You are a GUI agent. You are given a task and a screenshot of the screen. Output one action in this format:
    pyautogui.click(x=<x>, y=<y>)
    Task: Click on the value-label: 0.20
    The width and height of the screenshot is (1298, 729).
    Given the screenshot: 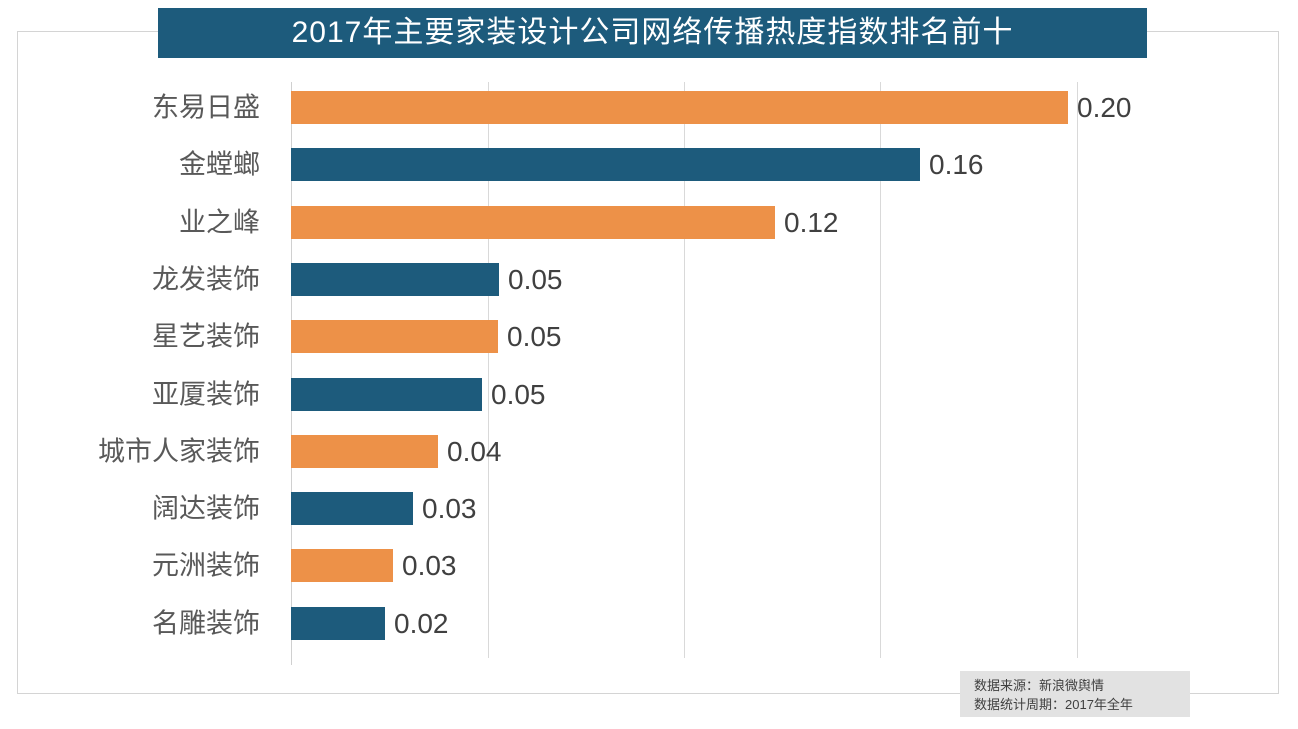 What is the action you would take?
    pyautogui.click(x=1104, y=107)
    